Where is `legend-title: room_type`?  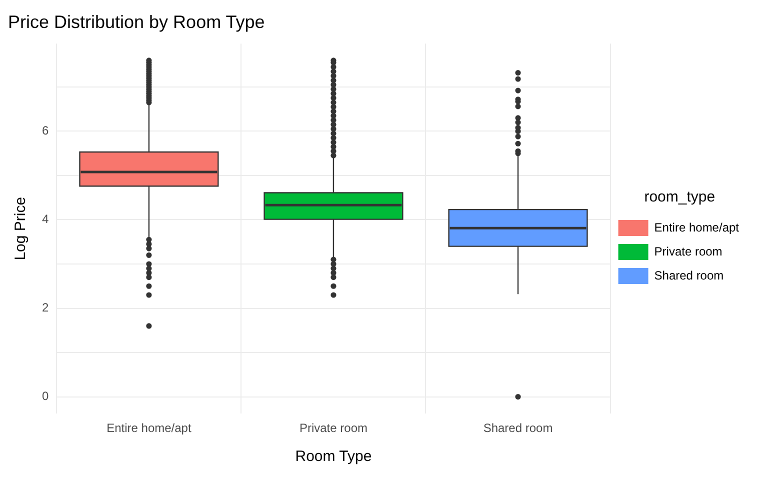
legend-title: room_type is located at coordinates (680, 197).